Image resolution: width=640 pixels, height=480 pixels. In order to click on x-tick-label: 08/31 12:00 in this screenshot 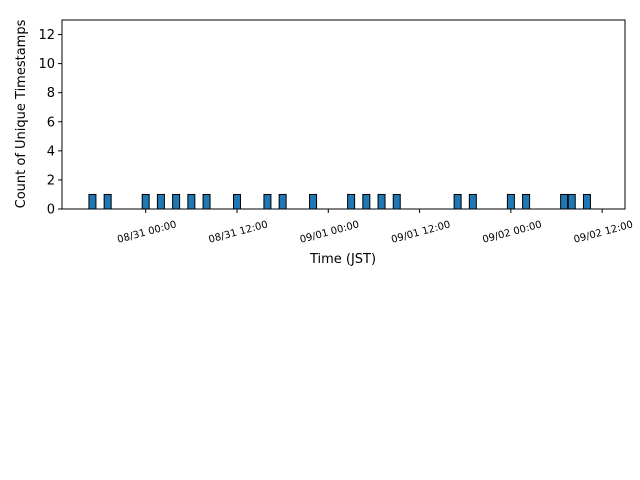, I will do `click(239, 232)`.